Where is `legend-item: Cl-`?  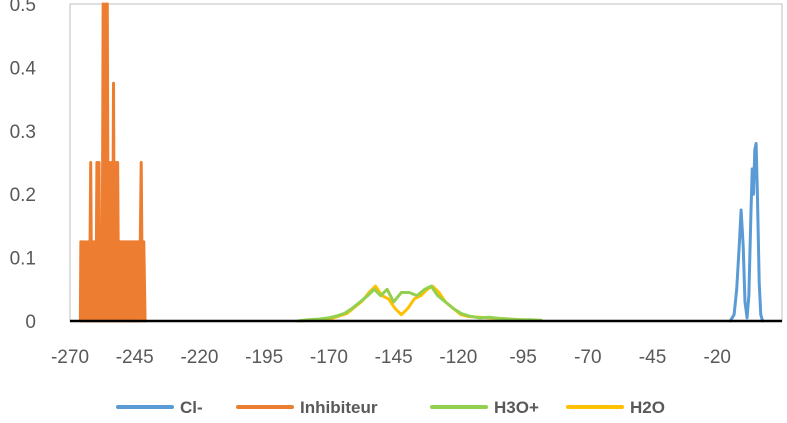 legend-item: Cl- is located at coordinates (159, 407).